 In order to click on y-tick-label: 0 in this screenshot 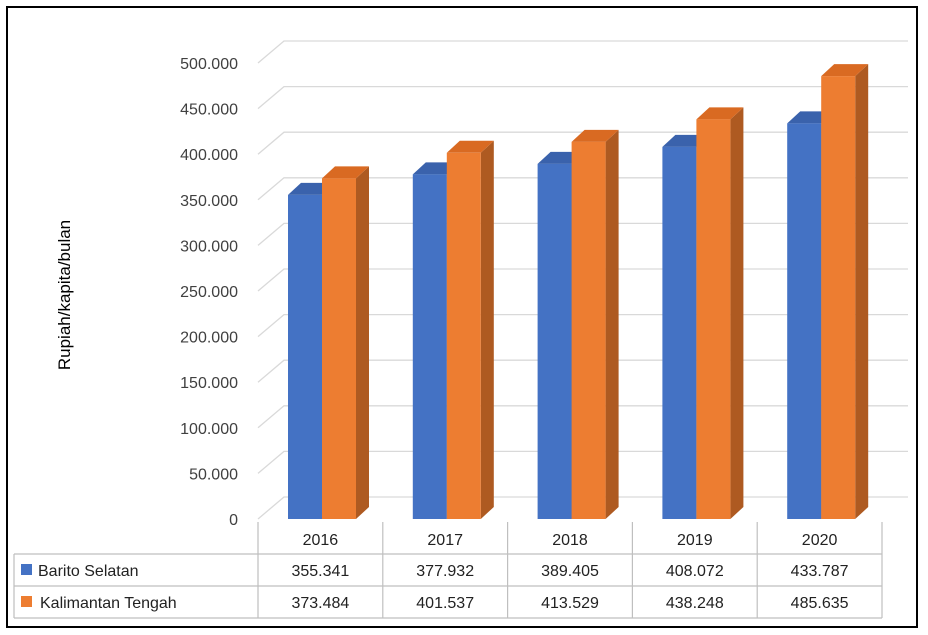, I will do `click(233, 520)`.